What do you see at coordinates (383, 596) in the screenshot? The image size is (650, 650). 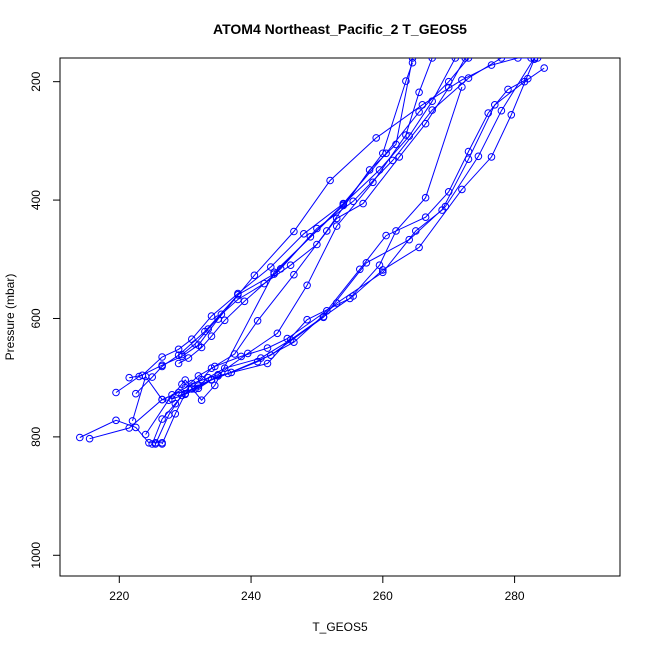 I see `x-tick-label: 260` at bounding box center [383, 596].